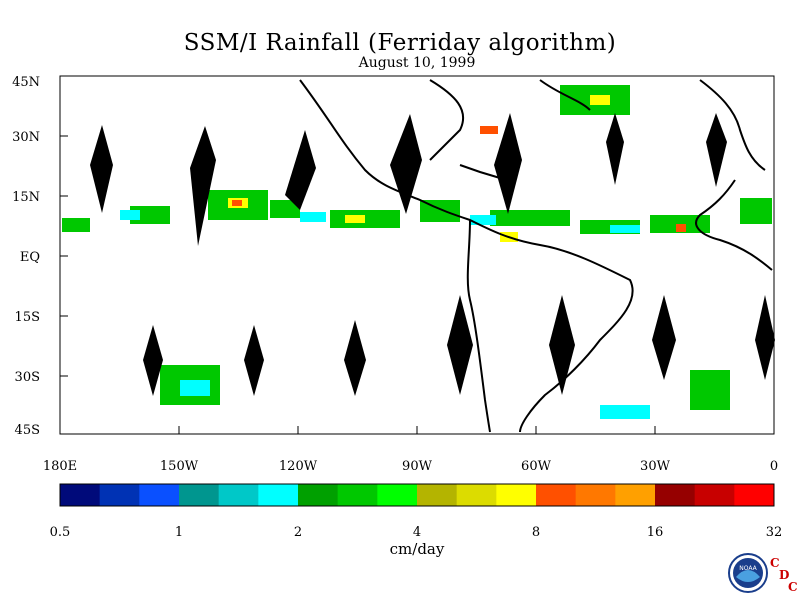 This screenshot has width=800, height=600. I want to click on map-date: August 10, 1999, so click(417, 63).